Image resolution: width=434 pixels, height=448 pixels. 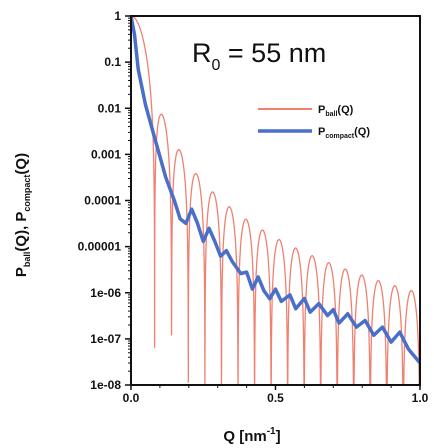 What do you see at coordinates (100, 247) in the screenshot?
I see `y-tick-label: 0.00001` at bounding box center [100, 247].